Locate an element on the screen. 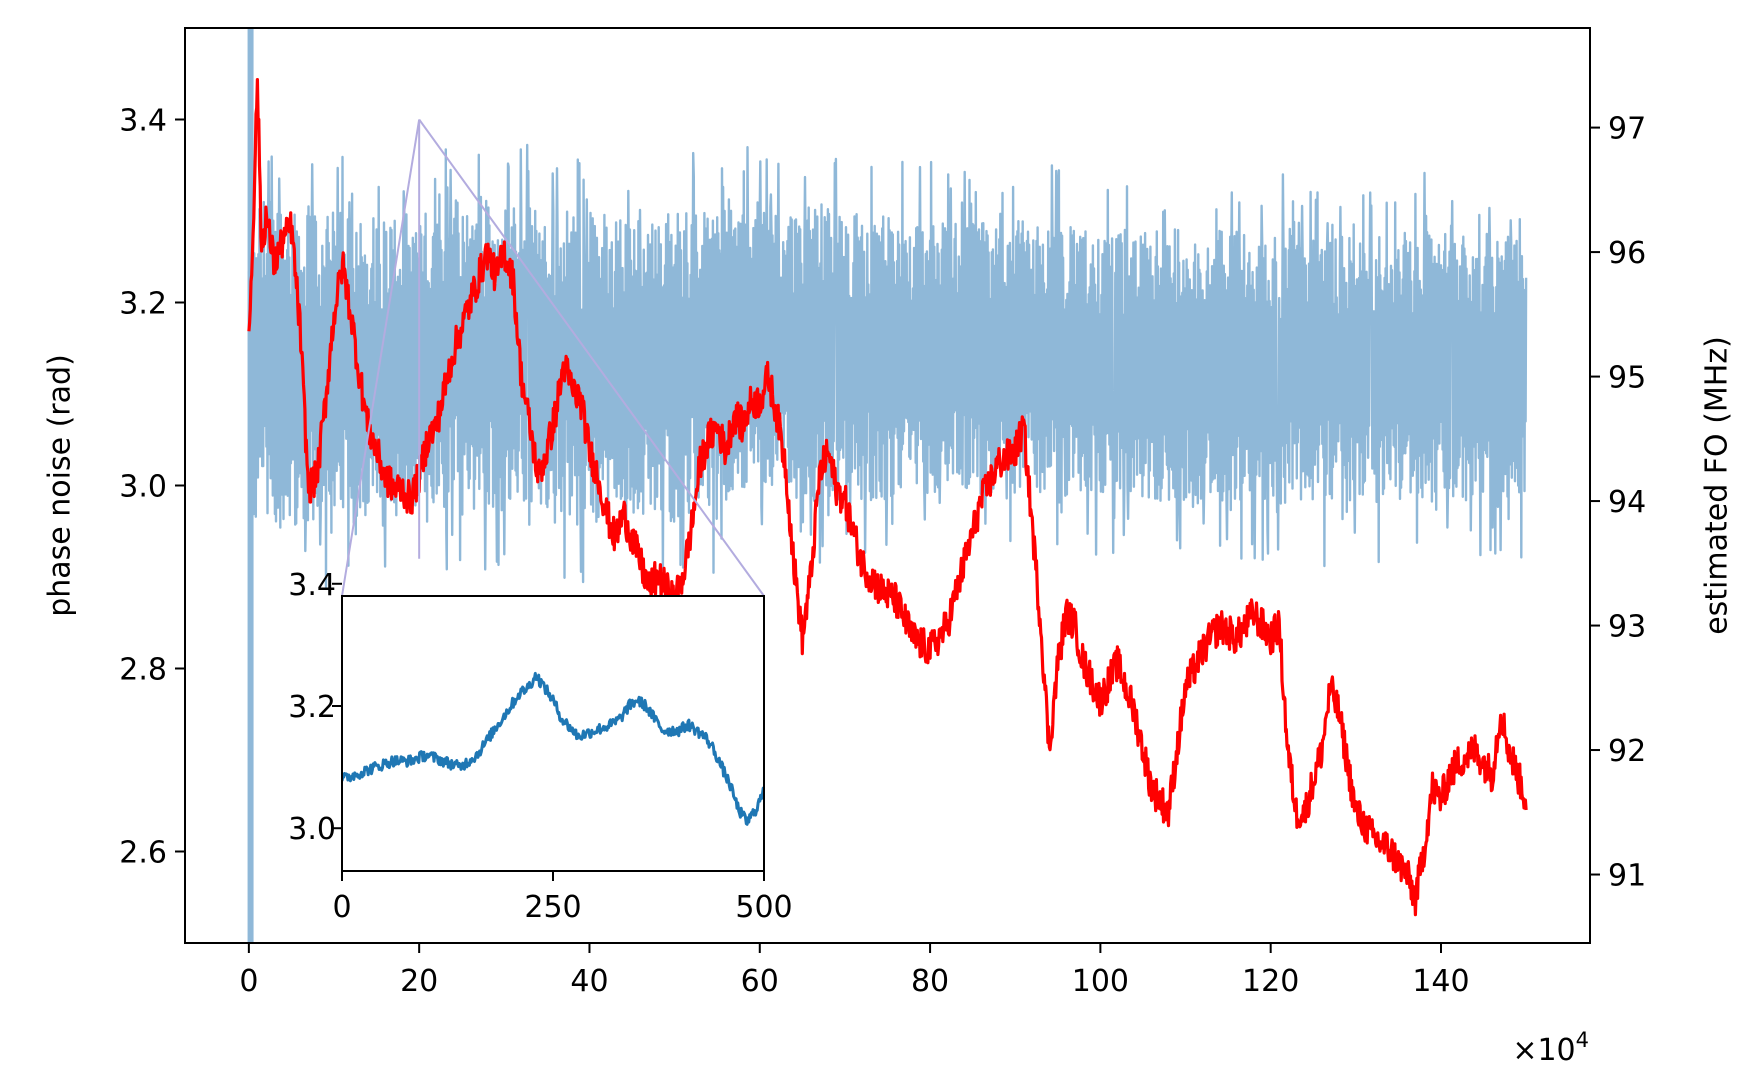  zoom-indicator-lines is located at coordinates (553, 357).